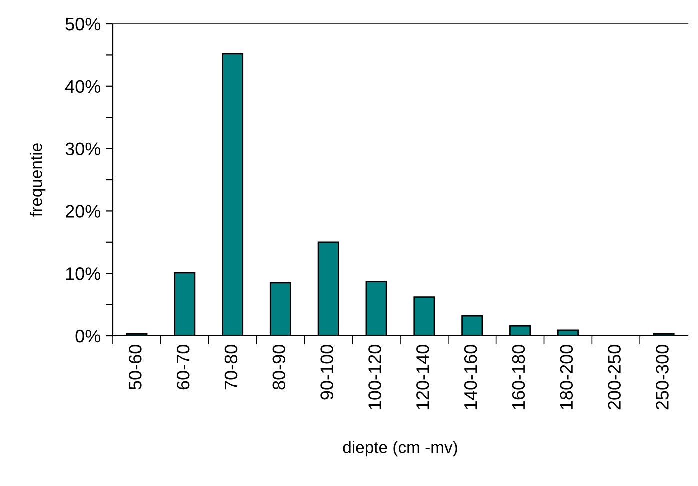 This screenshot has height=486, width=698. What do you see at coordinates (614, 377) in the screenshot?
I see `x-tick-label: 200-250` at bounding box center [614, 377].